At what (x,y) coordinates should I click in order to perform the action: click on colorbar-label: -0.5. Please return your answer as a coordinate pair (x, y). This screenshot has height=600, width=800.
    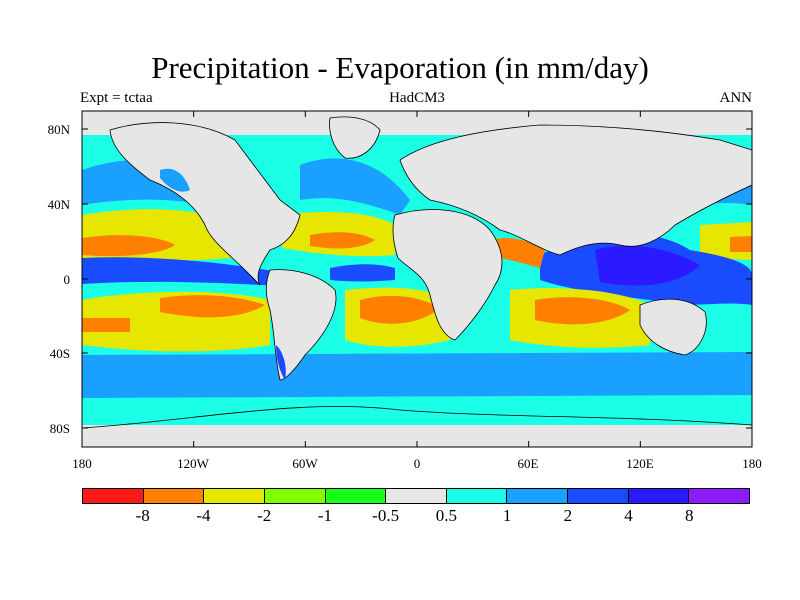
    Looking at the image, I should click on (386, 515).